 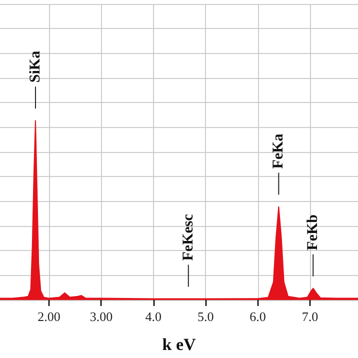 What do you see at coordinates (313, 232) in the screenshot?
I see `annotation: FeKb` at bounding box center [313, 232].